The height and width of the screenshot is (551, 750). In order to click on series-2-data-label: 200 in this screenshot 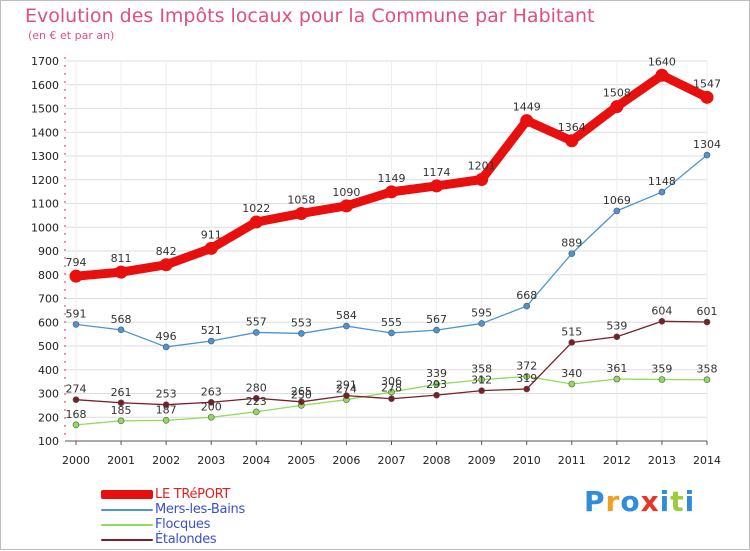, I will do `click(211, 406)`.